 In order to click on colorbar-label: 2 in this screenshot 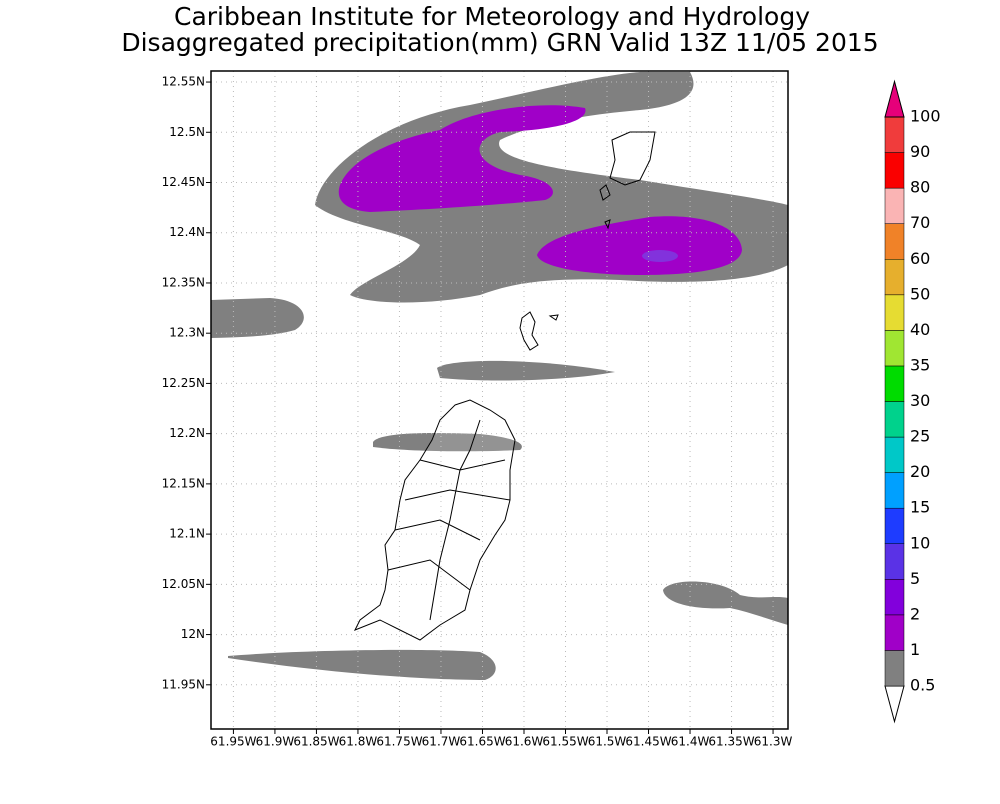, I will do `click(915, 613)`.